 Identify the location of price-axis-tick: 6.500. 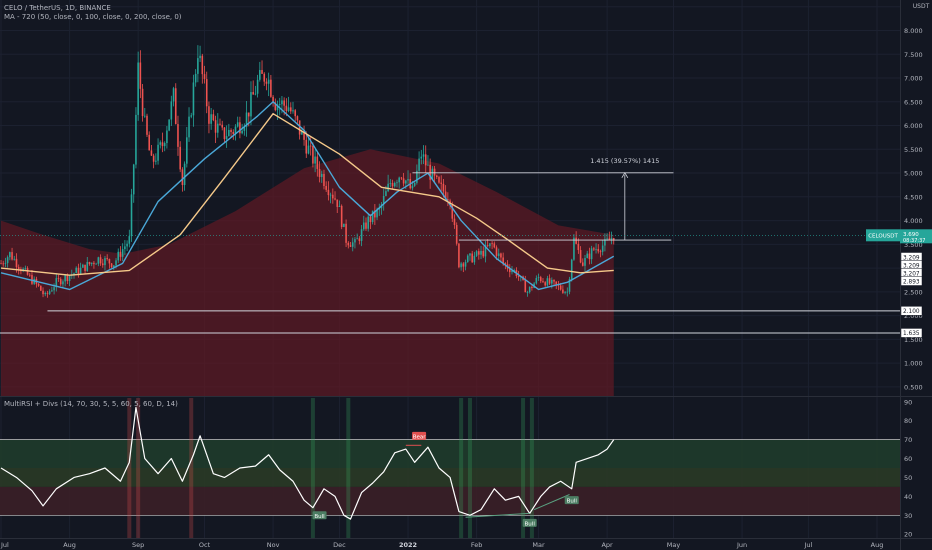
(913, 102).